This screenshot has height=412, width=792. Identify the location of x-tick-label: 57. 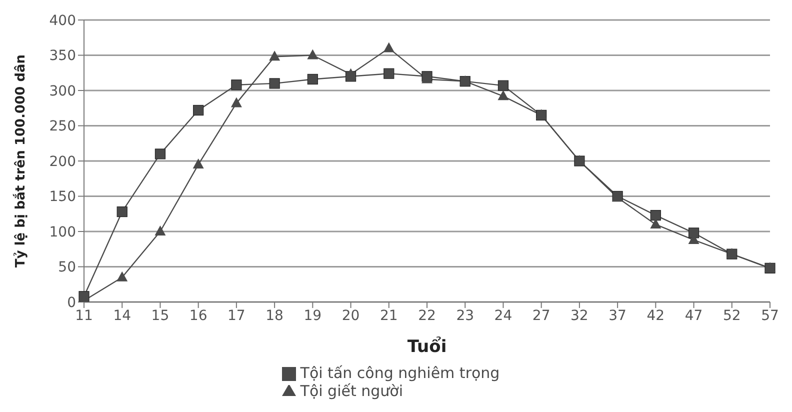
(770, 316).